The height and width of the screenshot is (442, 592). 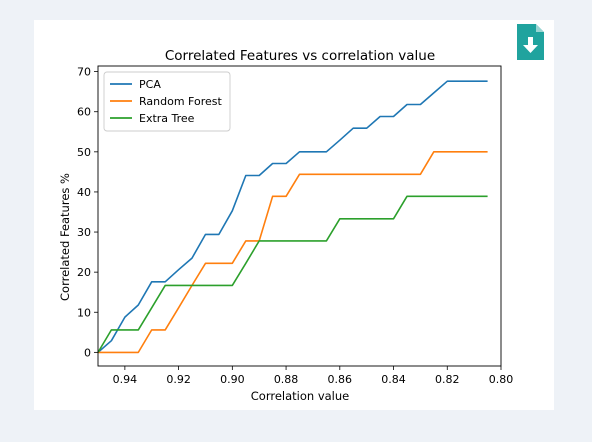 What do you see at coordinates (150, 84) in the screenshot?
I see `legend-label: PCA` at bounding box center [150, 84].